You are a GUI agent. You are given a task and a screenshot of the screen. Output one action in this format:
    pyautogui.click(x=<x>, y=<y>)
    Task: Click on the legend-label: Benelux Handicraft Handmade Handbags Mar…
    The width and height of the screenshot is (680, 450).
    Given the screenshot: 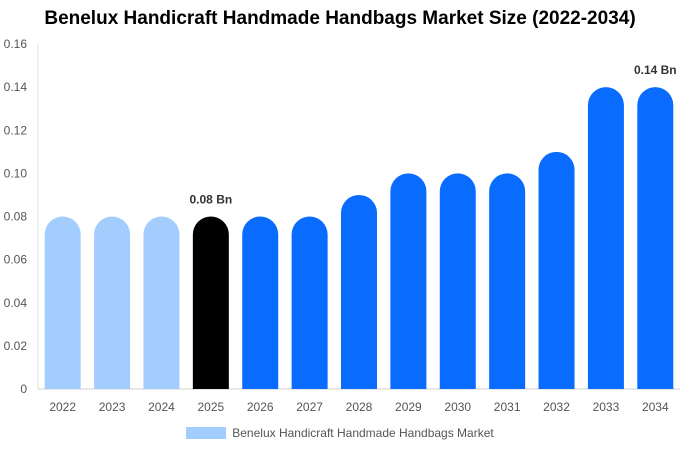 What is the action you would take?
    pyautogui.click(x=363, y=432)
    